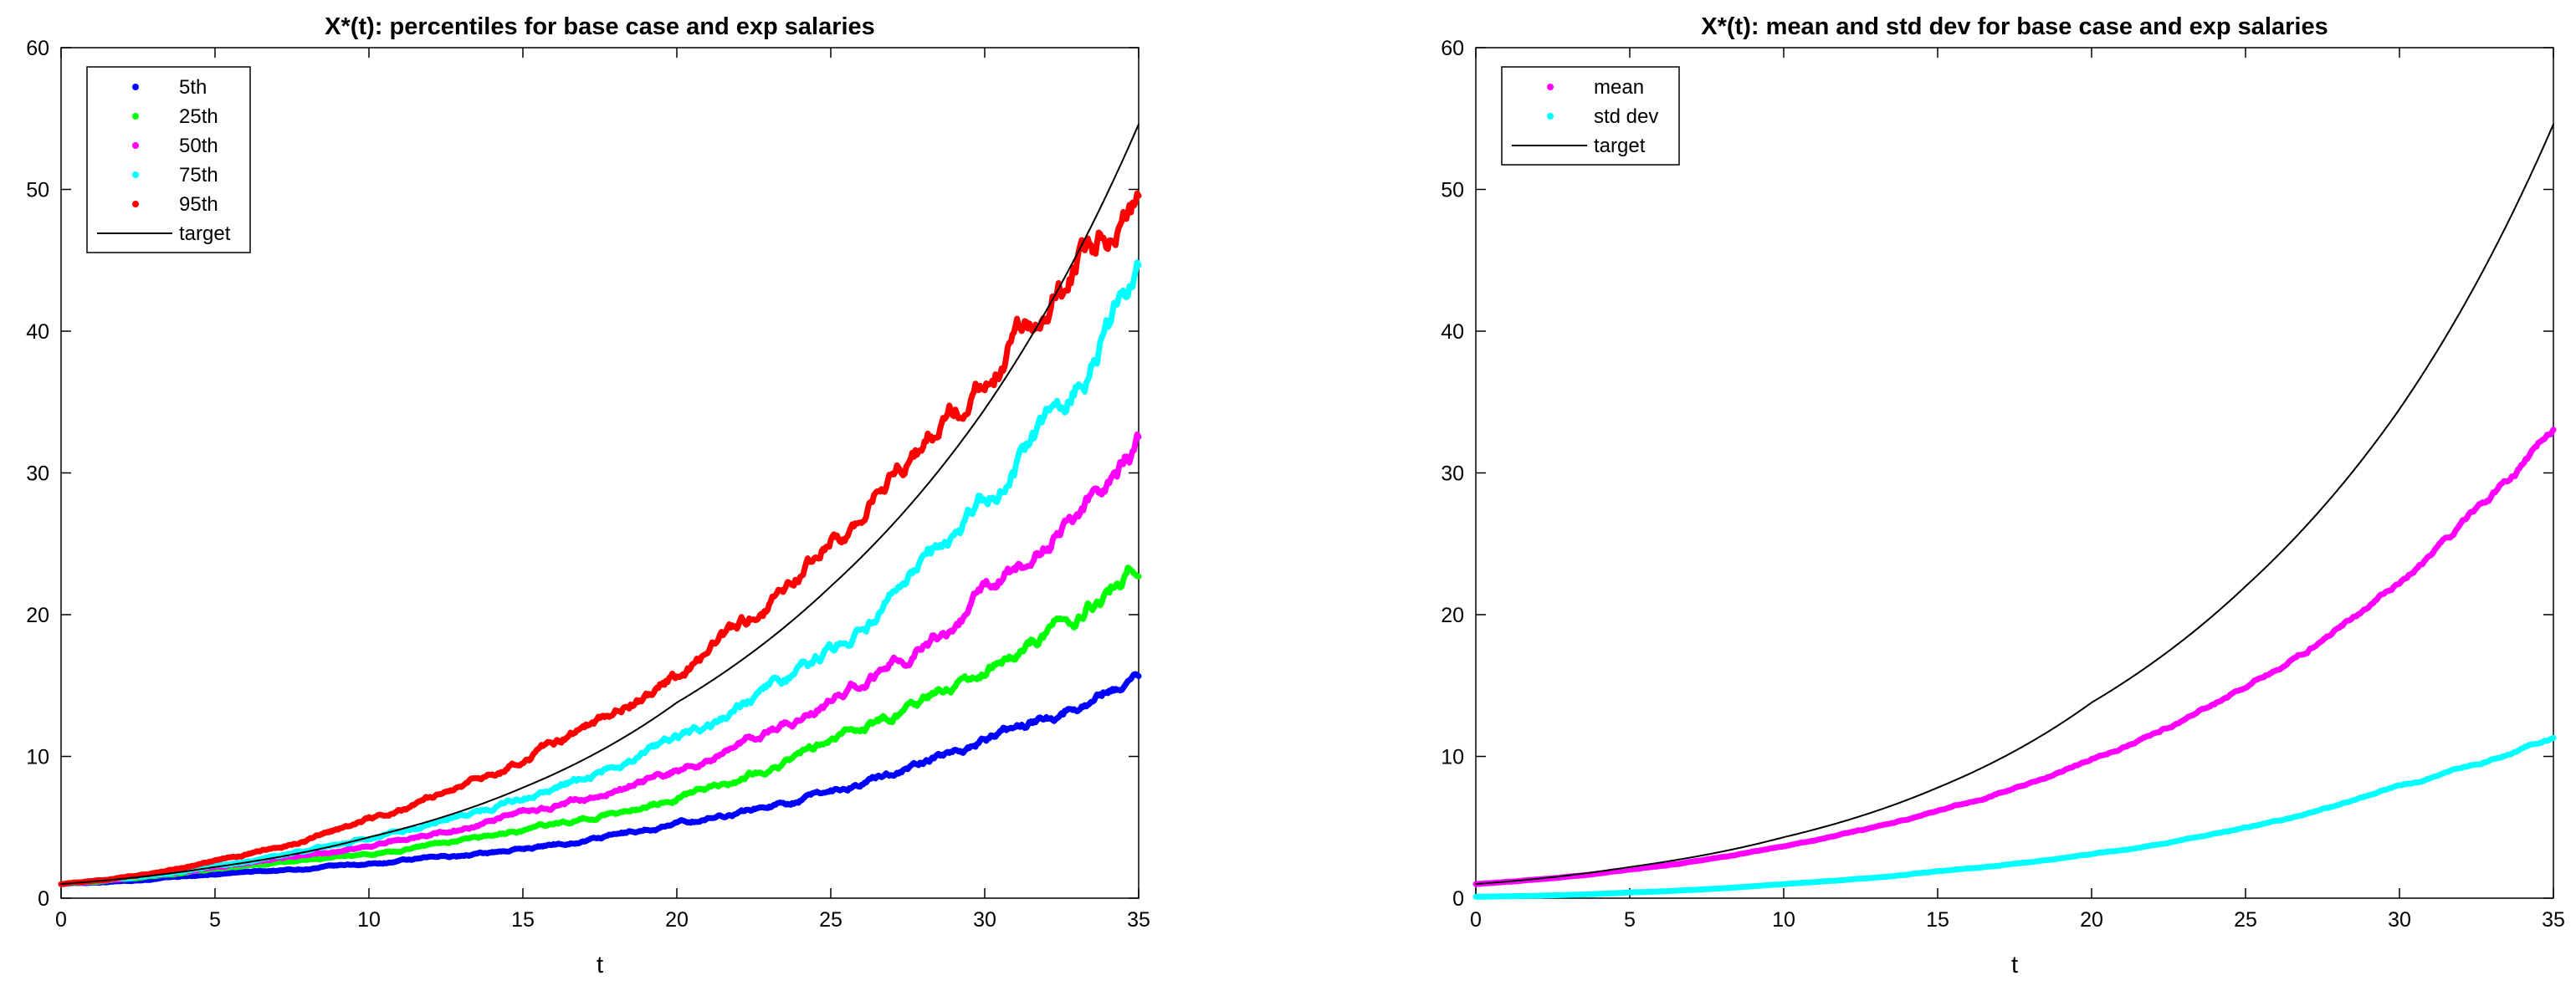 This screenshot has width=2576, height=991. Describe the element at coordinates (1626, 116) in the screenshot. I see `legend-label: std dev` at that location.